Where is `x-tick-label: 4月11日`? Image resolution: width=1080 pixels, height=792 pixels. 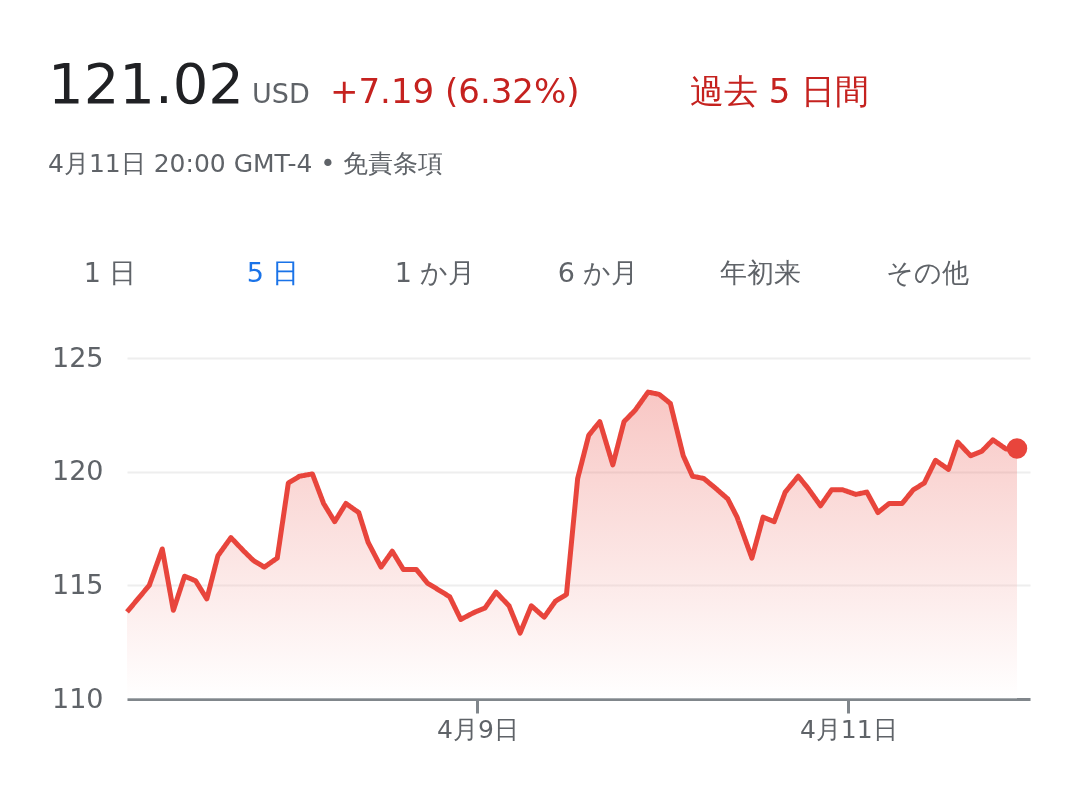
x-tick-label: 4月11日 is located at coordinates (848, 729).